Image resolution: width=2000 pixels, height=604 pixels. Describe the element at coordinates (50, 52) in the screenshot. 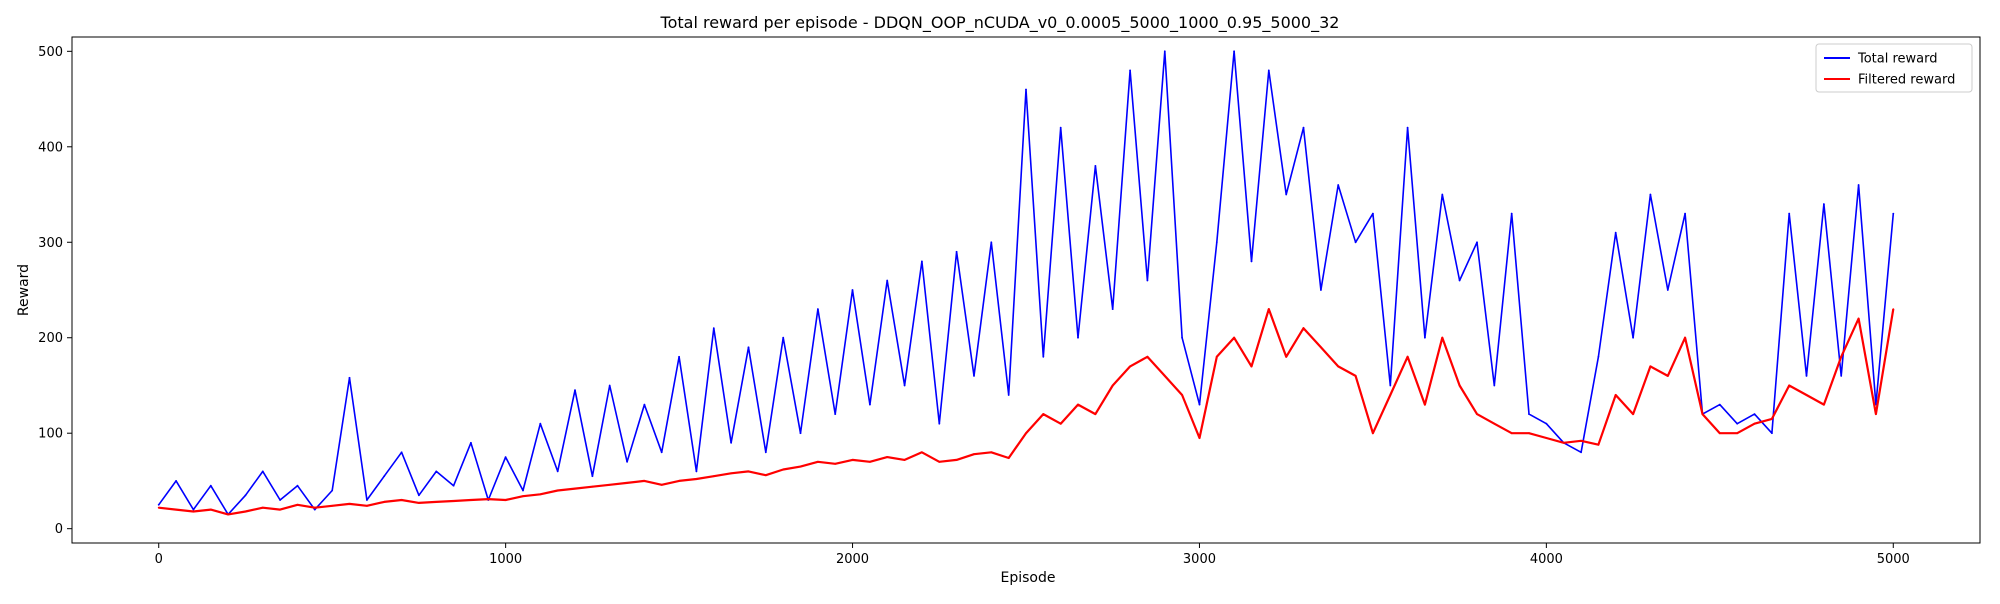

I see `y-tick-label: 500` at that location.